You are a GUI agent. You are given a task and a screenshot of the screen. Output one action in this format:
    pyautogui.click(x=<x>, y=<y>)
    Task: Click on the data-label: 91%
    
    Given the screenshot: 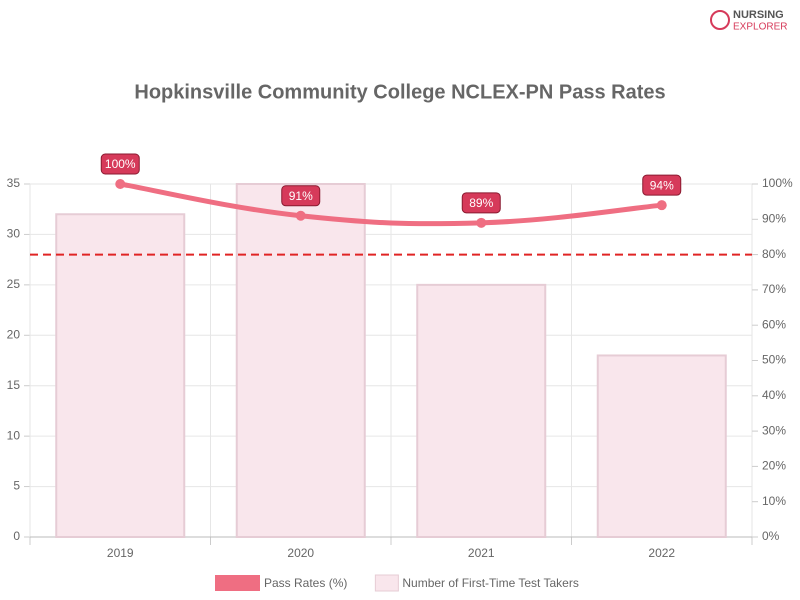 What is the action you would take?
    pyautogui.click(x=301, y=196)
    